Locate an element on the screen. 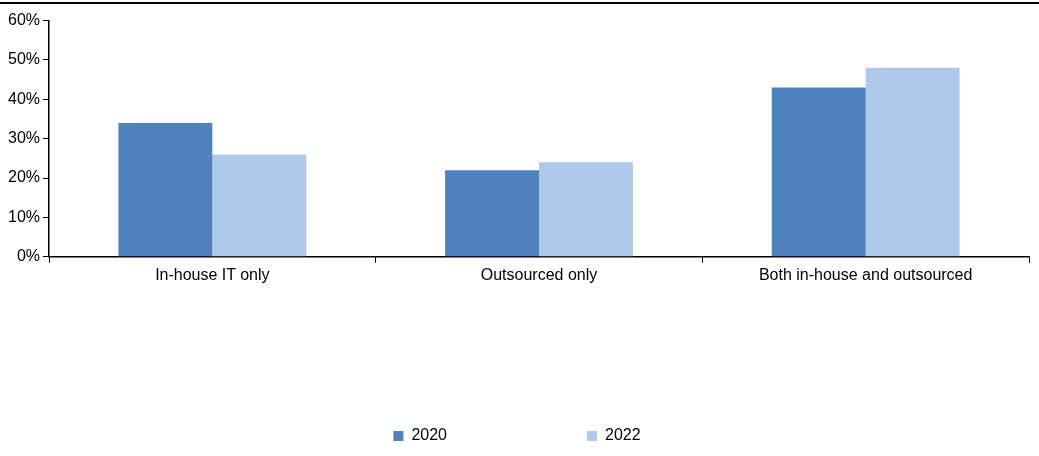  x-tick-label: Outsourced only is located at coordinates (539, 274).